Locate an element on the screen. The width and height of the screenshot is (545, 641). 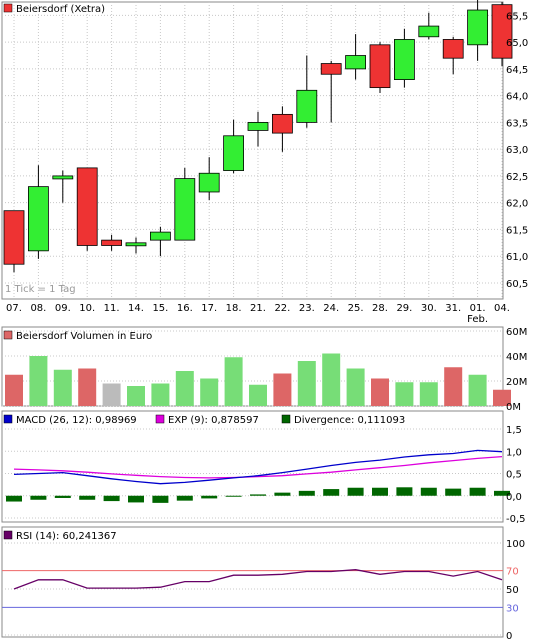
price-x-tick: 04. is located at coordinates (502, 308).